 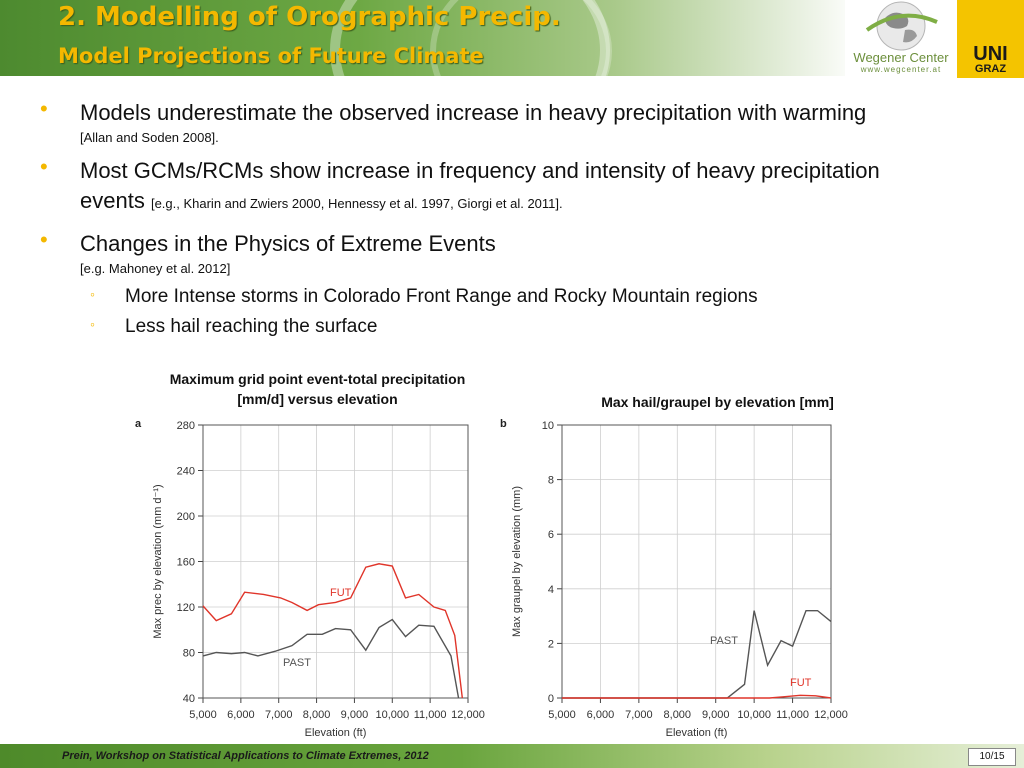 What do you see at coordinates (251, 326) in the screenshot?
I see `sub-bullet-text: Less hail reaching the surface` at bounding box center [251, 326].